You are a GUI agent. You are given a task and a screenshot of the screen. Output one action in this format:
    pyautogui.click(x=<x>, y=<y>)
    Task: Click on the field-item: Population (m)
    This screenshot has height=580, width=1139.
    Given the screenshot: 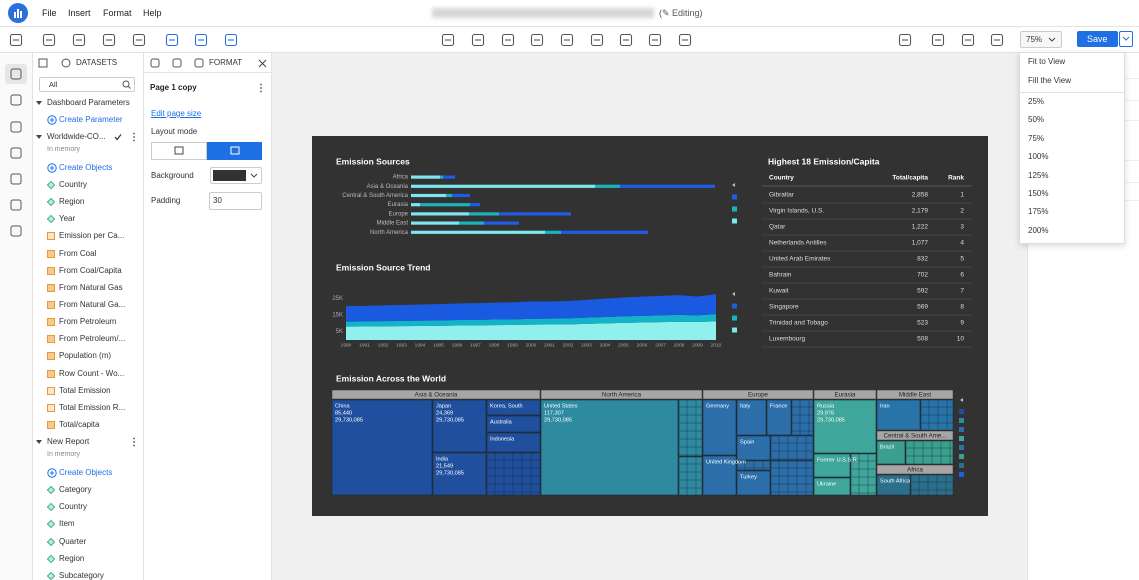 What is the action you would take?
    pyautogui.click(x=85, y=356)
    